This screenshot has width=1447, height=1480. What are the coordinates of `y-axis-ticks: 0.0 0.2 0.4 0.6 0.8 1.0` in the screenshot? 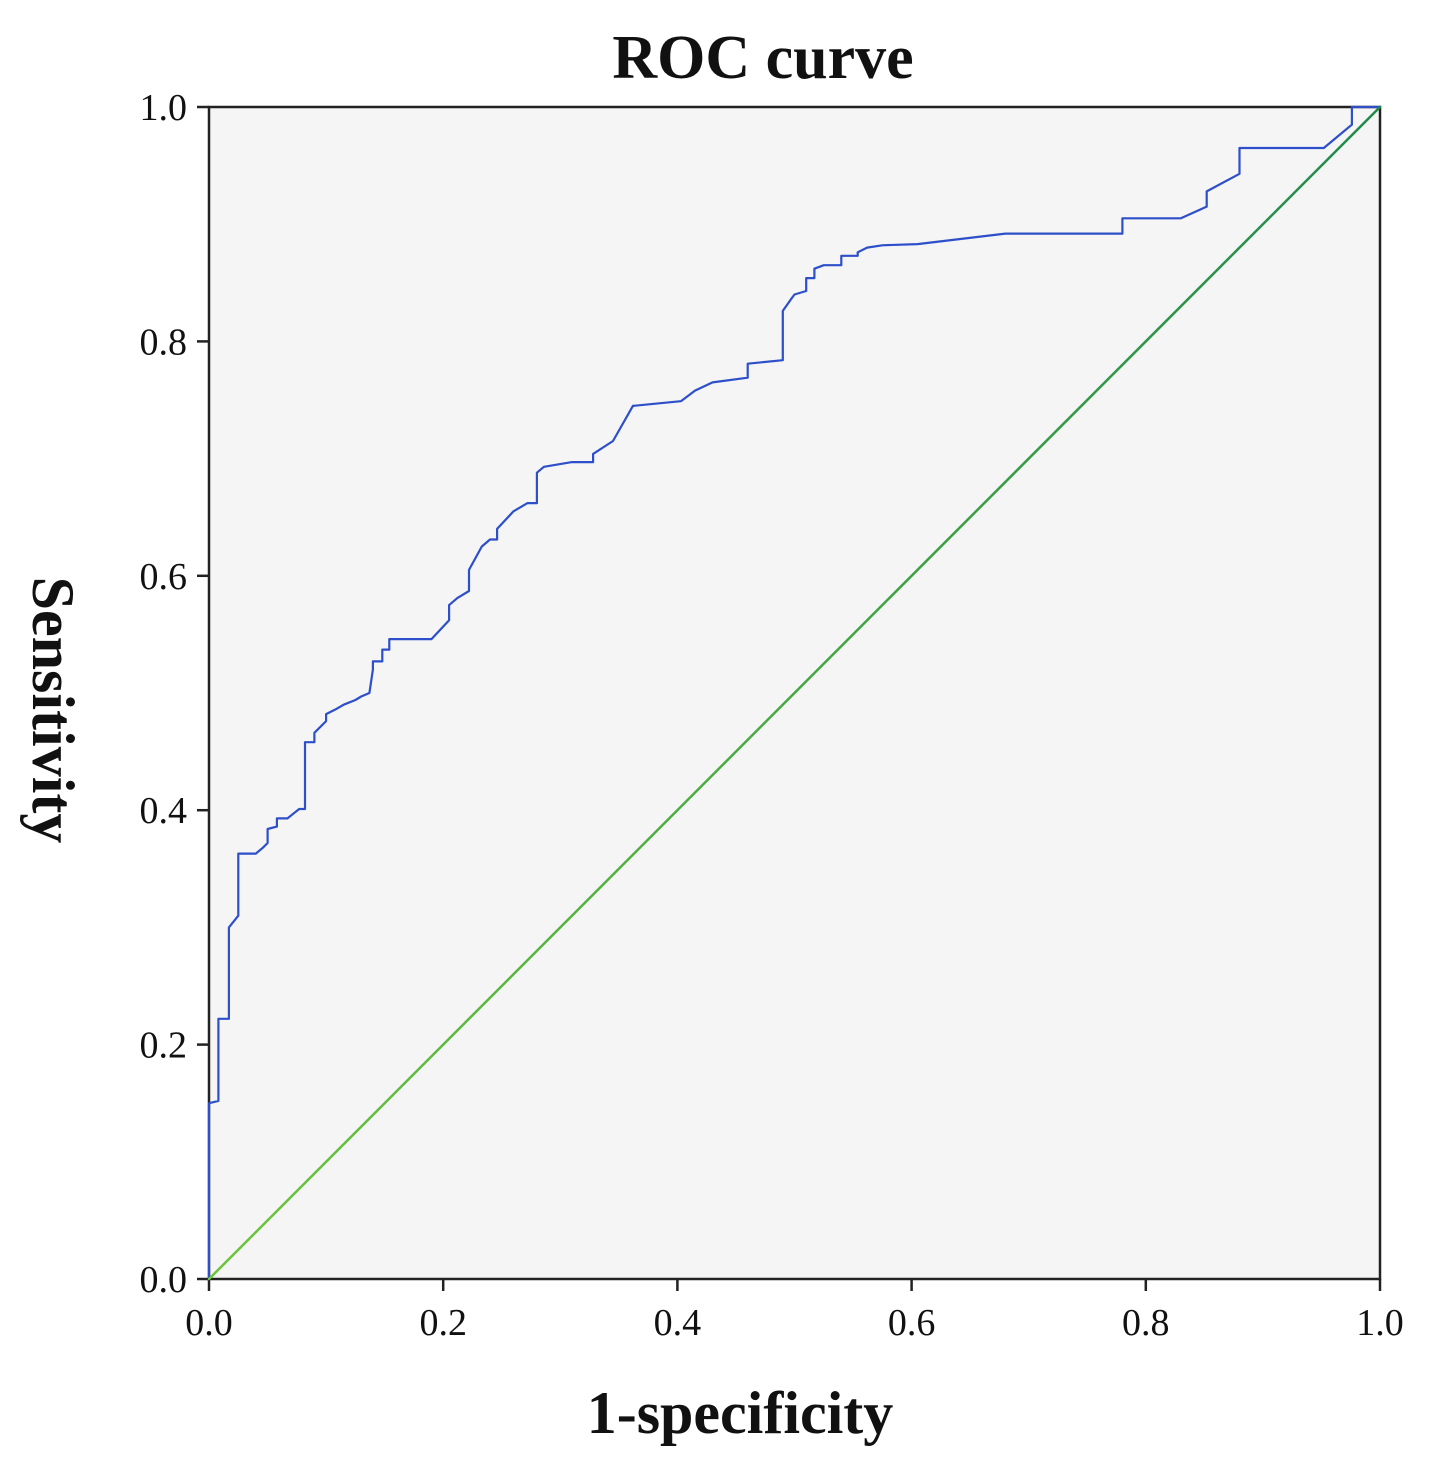 It's located at (174, 694).